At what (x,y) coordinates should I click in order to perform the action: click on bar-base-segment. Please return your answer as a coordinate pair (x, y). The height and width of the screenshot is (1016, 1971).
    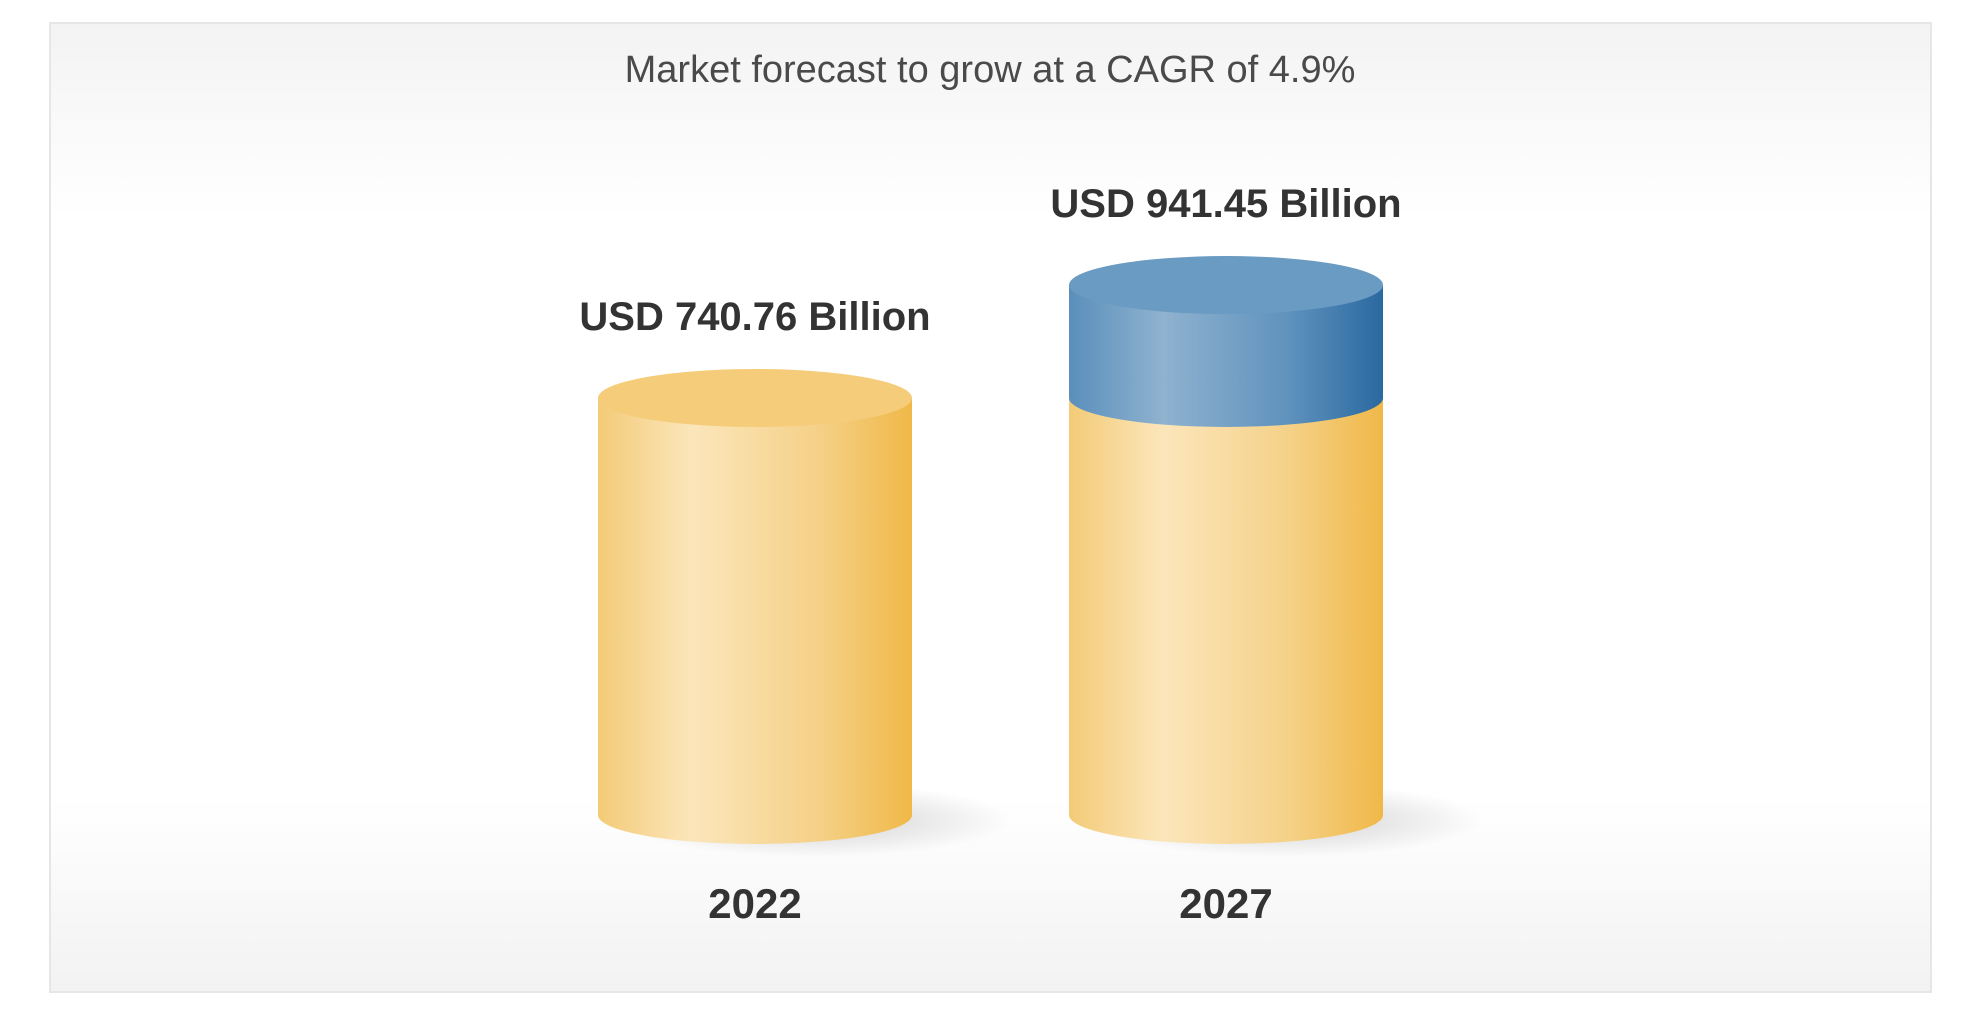
    Looking at the image, I should click on (1226, 621).